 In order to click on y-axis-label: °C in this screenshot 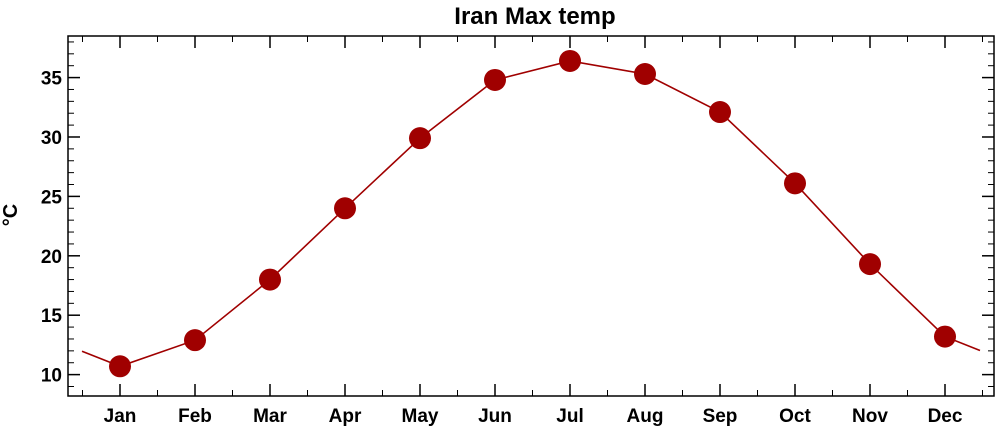, I will do `click(11, 215)`.